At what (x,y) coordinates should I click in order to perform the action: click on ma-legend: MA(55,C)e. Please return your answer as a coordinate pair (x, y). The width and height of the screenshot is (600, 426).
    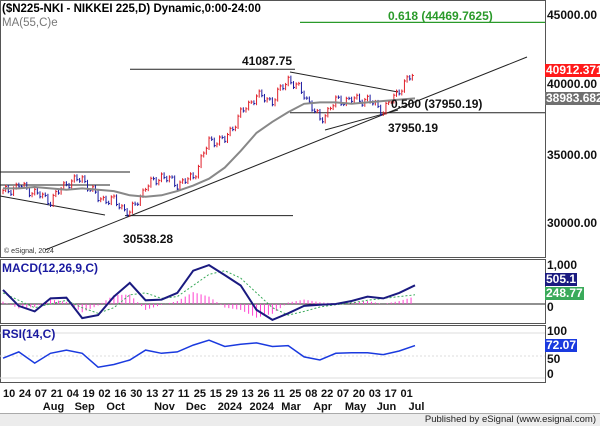
    Looking at the image, I should click on (30, 23).